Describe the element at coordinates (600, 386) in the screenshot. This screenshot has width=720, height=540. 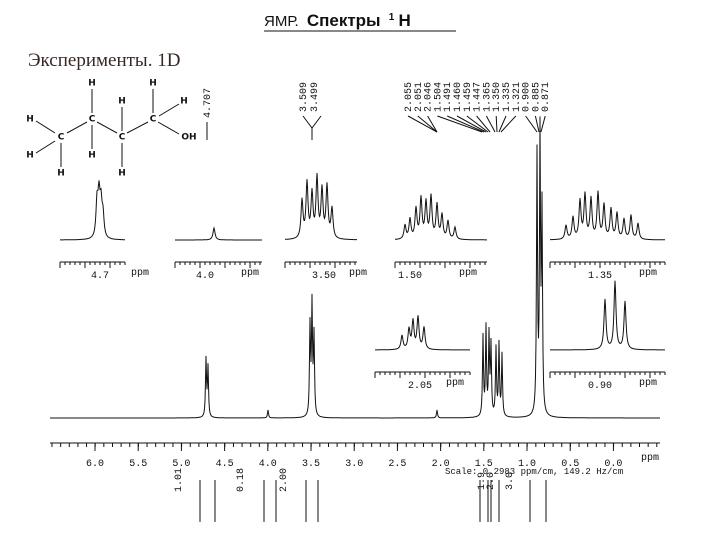
I see `inset-center-label: 0.90` at that location.